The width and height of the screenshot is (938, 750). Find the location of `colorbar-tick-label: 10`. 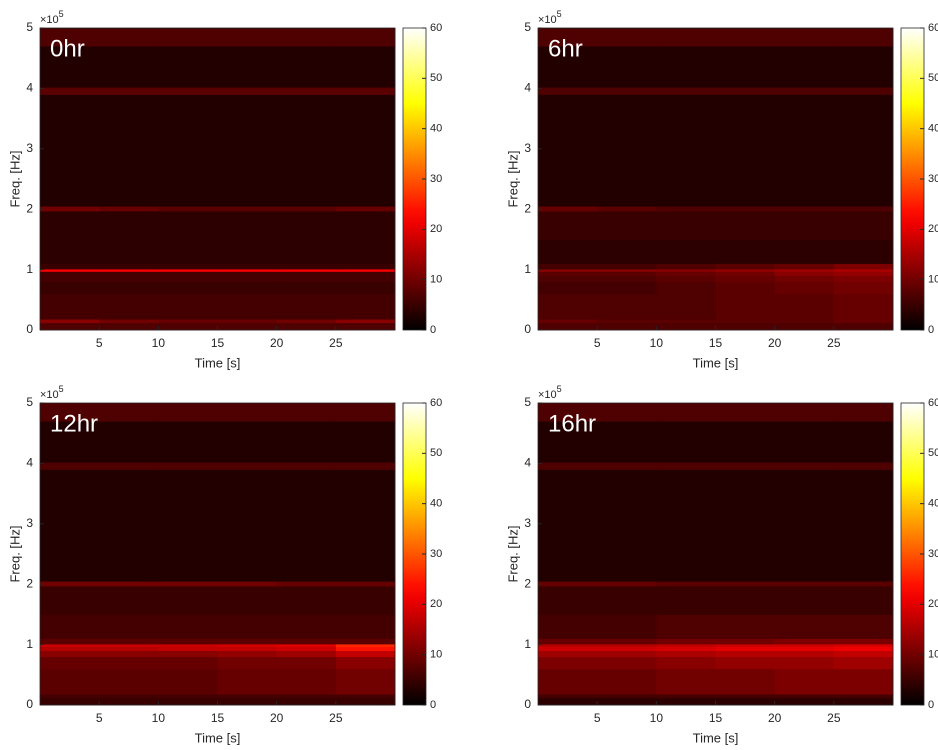

colorbar-tick-label: 10 is located at coordinates (933, 655).